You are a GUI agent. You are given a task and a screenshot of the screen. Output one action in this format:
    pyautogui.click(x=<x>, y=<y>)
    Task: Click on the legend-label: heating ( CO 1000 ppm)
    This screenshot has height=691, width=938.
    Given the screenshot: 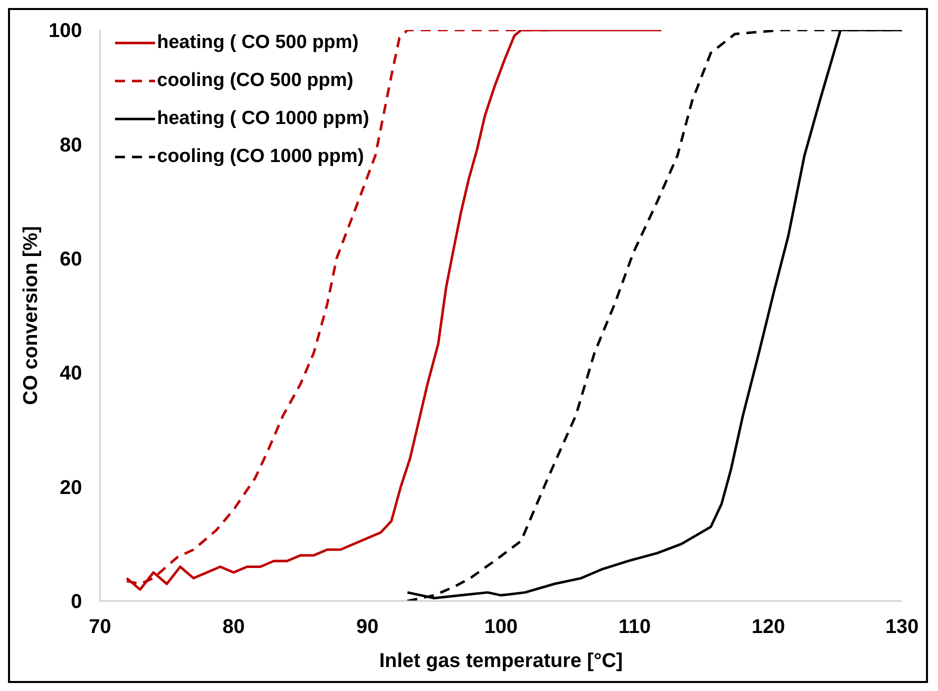 What is the action you would take?
    pyautogui.click(x=263, y=119)
    